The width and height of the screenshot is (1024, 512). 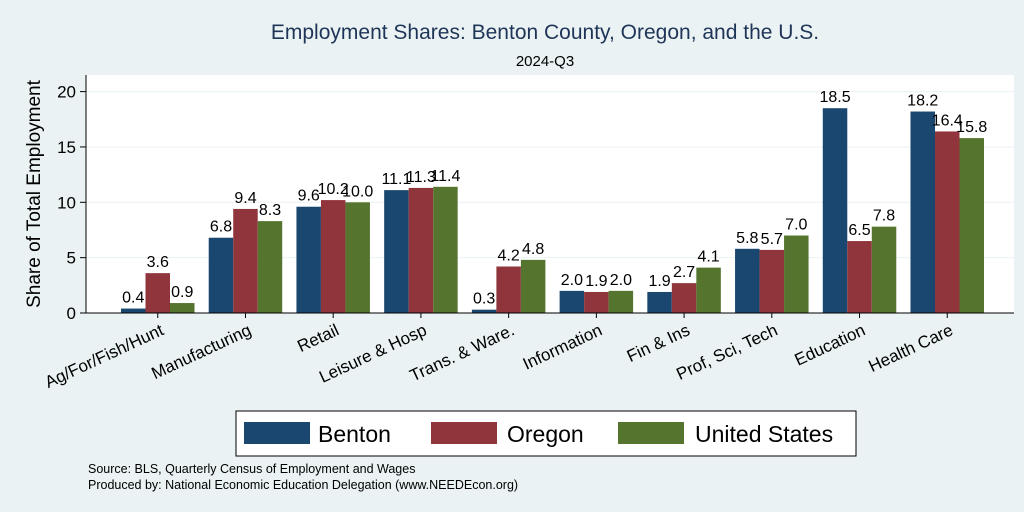 What do you see at coordinates (71, 313) in the screenshot?
I see `y-tick-label: 0` at bounding box center [71, 313].